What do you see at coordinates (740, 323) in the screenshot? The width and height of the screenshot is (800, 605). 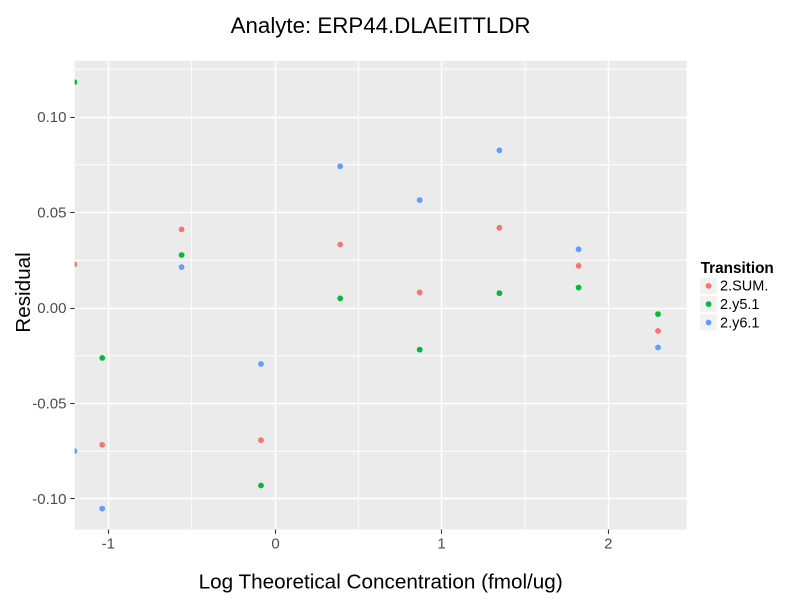 I see `svg-text: 2.y6.1` at bounding box center [740, 323].